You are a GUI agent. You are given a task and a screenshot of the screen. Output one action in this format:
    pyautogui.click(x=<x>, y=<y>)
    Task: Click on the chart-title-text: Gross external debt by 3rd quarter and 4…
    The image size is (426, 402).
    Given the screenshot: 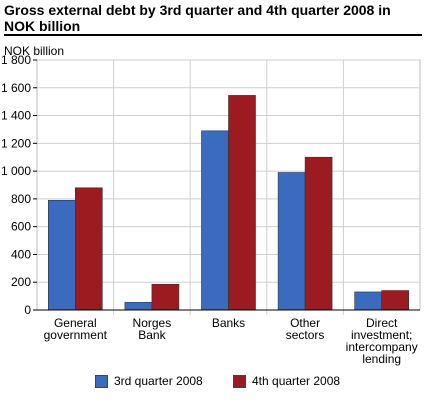 What is the action you would take?
    pyautogui.click(x=197, y=18)
    